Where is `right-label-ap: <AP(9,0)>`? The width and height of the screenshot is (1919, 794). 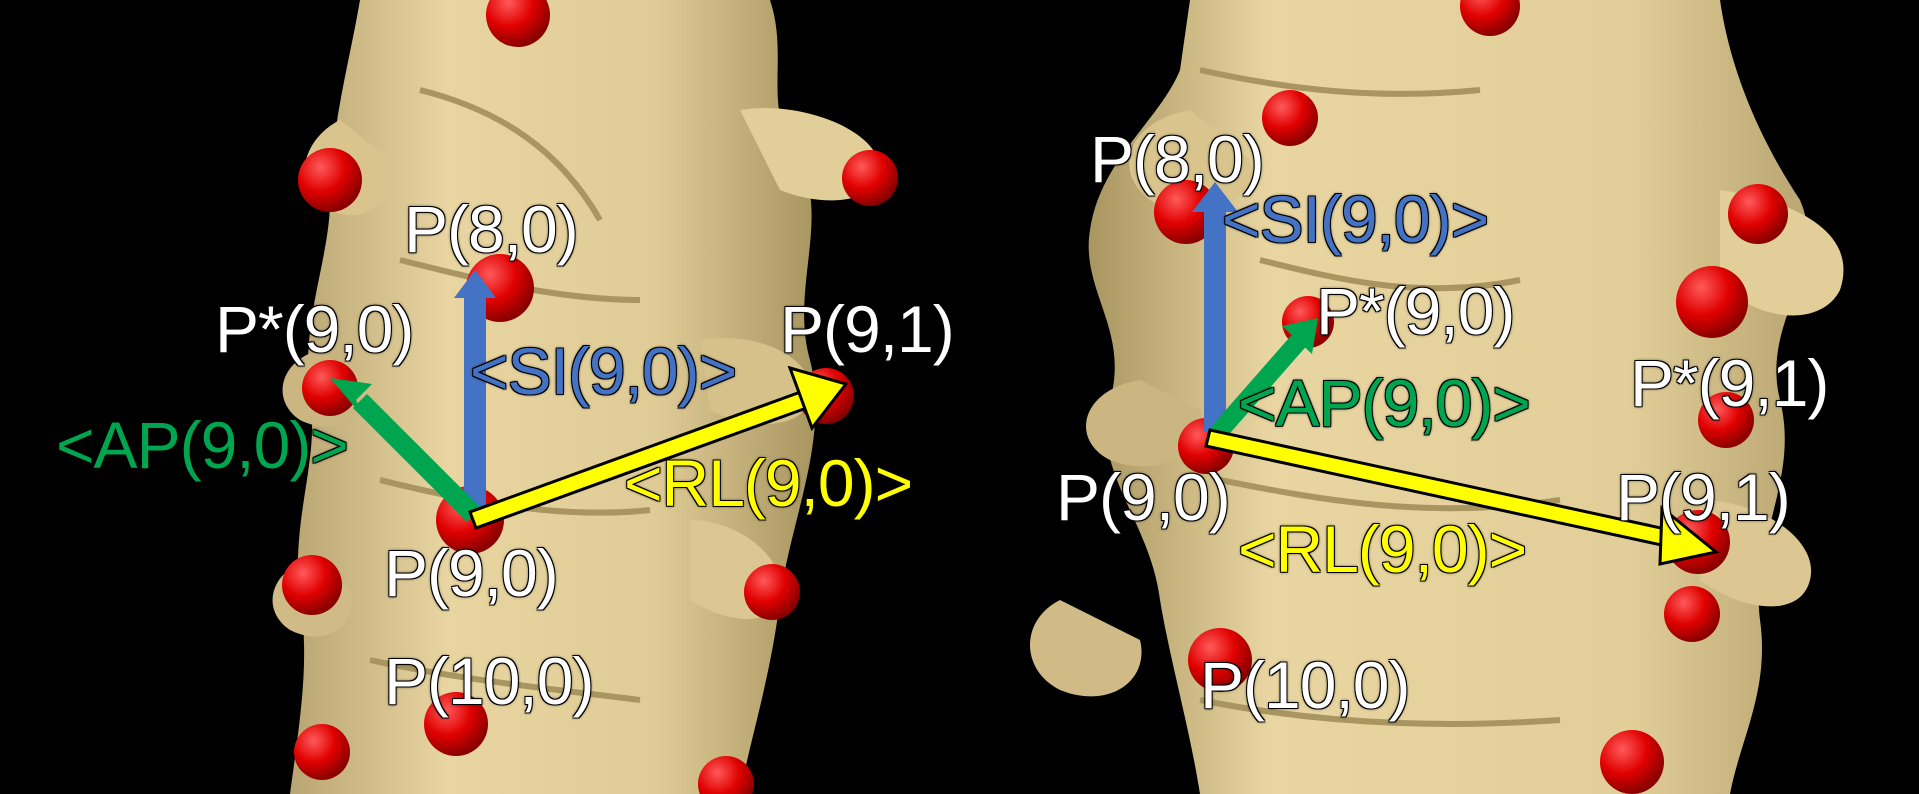
right-label-ap: <AP(9,0)> is located at coordinates (1384, 403).